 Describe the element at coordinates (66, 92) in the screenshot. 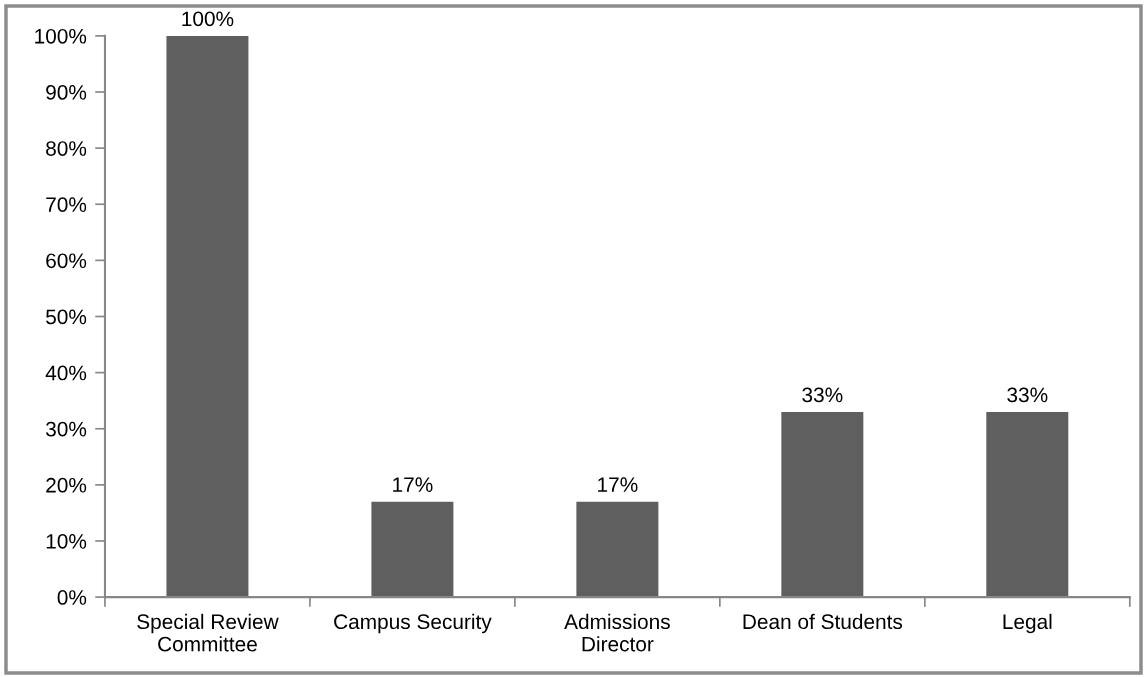

I see `y-tick-label: 90%` at that location.